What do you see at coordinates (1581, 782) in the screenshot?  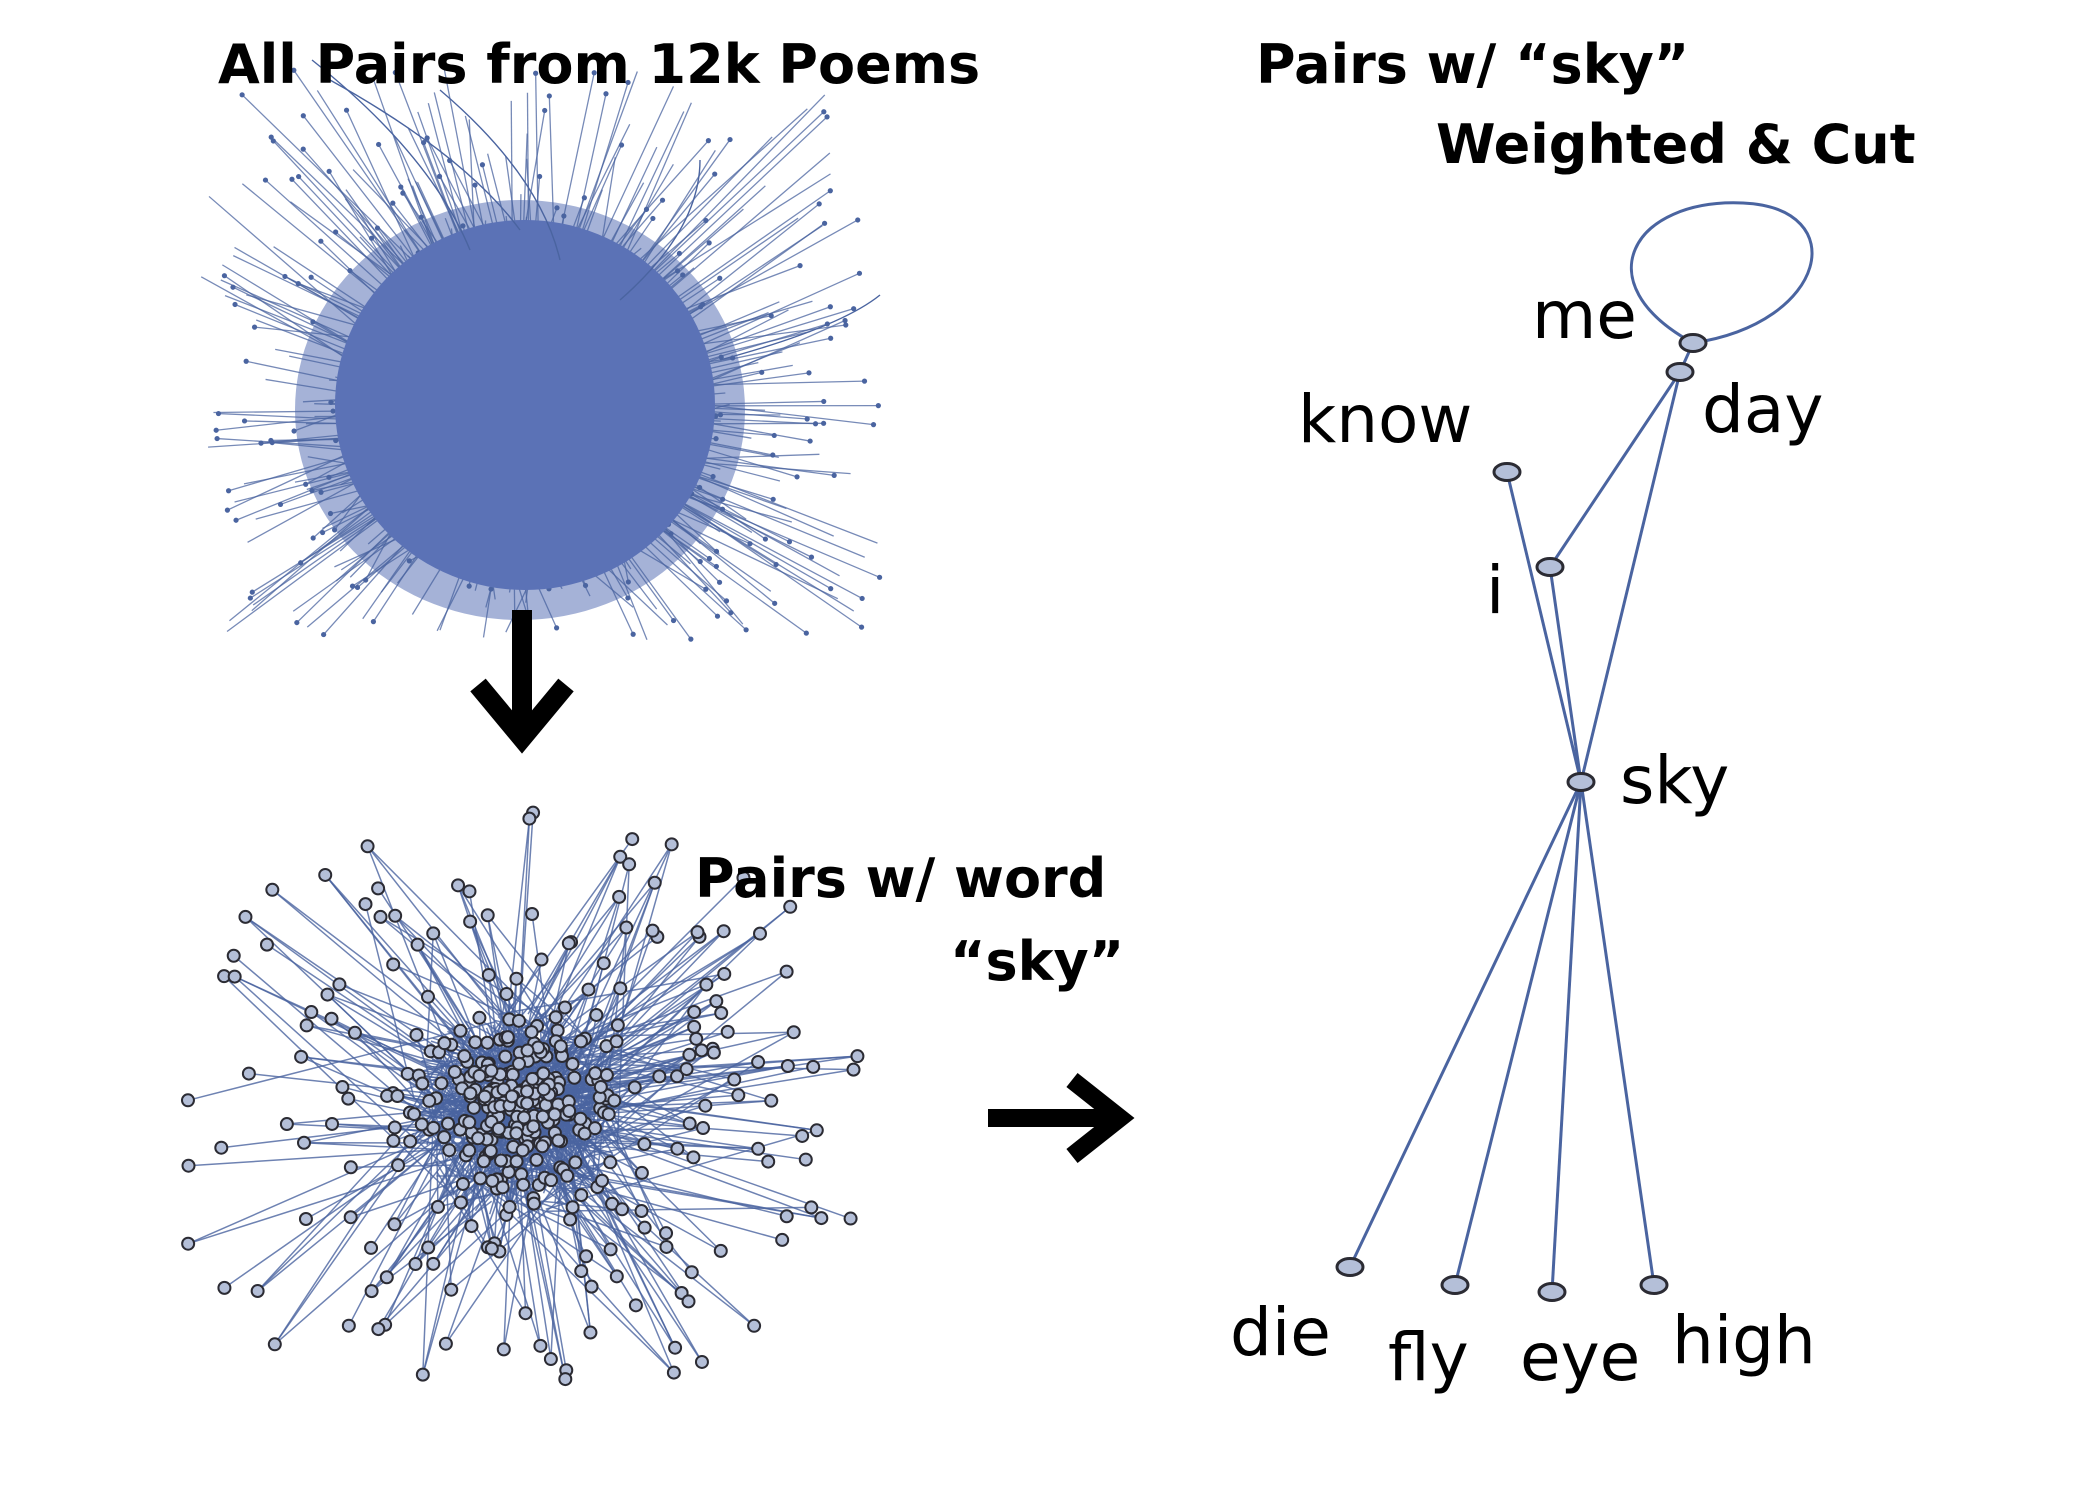 I see `node-sky` at bounding box center [1581, 782].